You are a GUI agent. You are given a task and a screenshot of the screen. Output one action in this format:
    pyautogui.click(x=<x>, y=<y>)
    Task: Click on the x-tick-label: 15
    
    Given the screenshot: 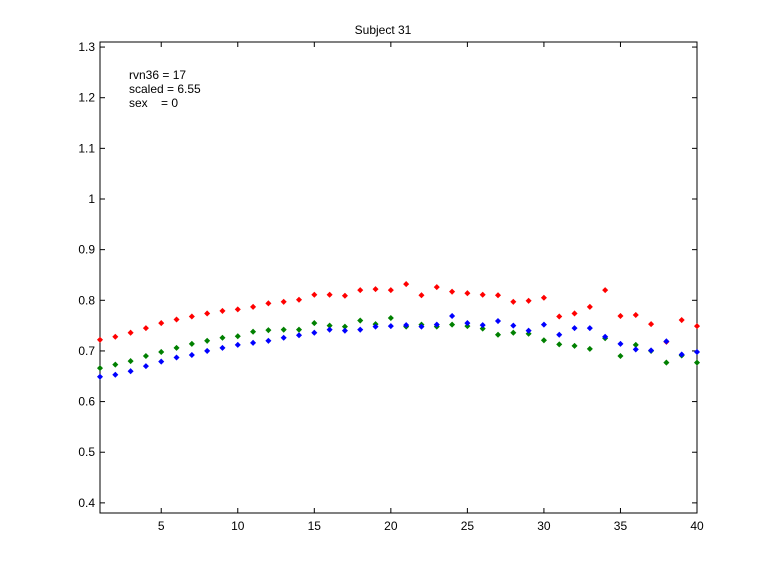 What is the action you would take?
    pyautogui.click(x=315, y=526)
    